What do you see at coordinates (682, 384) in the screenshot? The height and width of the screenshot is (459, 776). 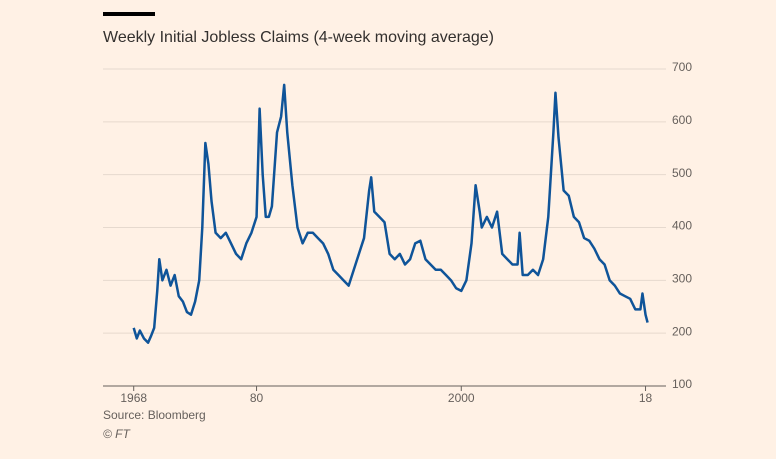 I see `y-tick-label: 100` at bounding box center [682, 384].